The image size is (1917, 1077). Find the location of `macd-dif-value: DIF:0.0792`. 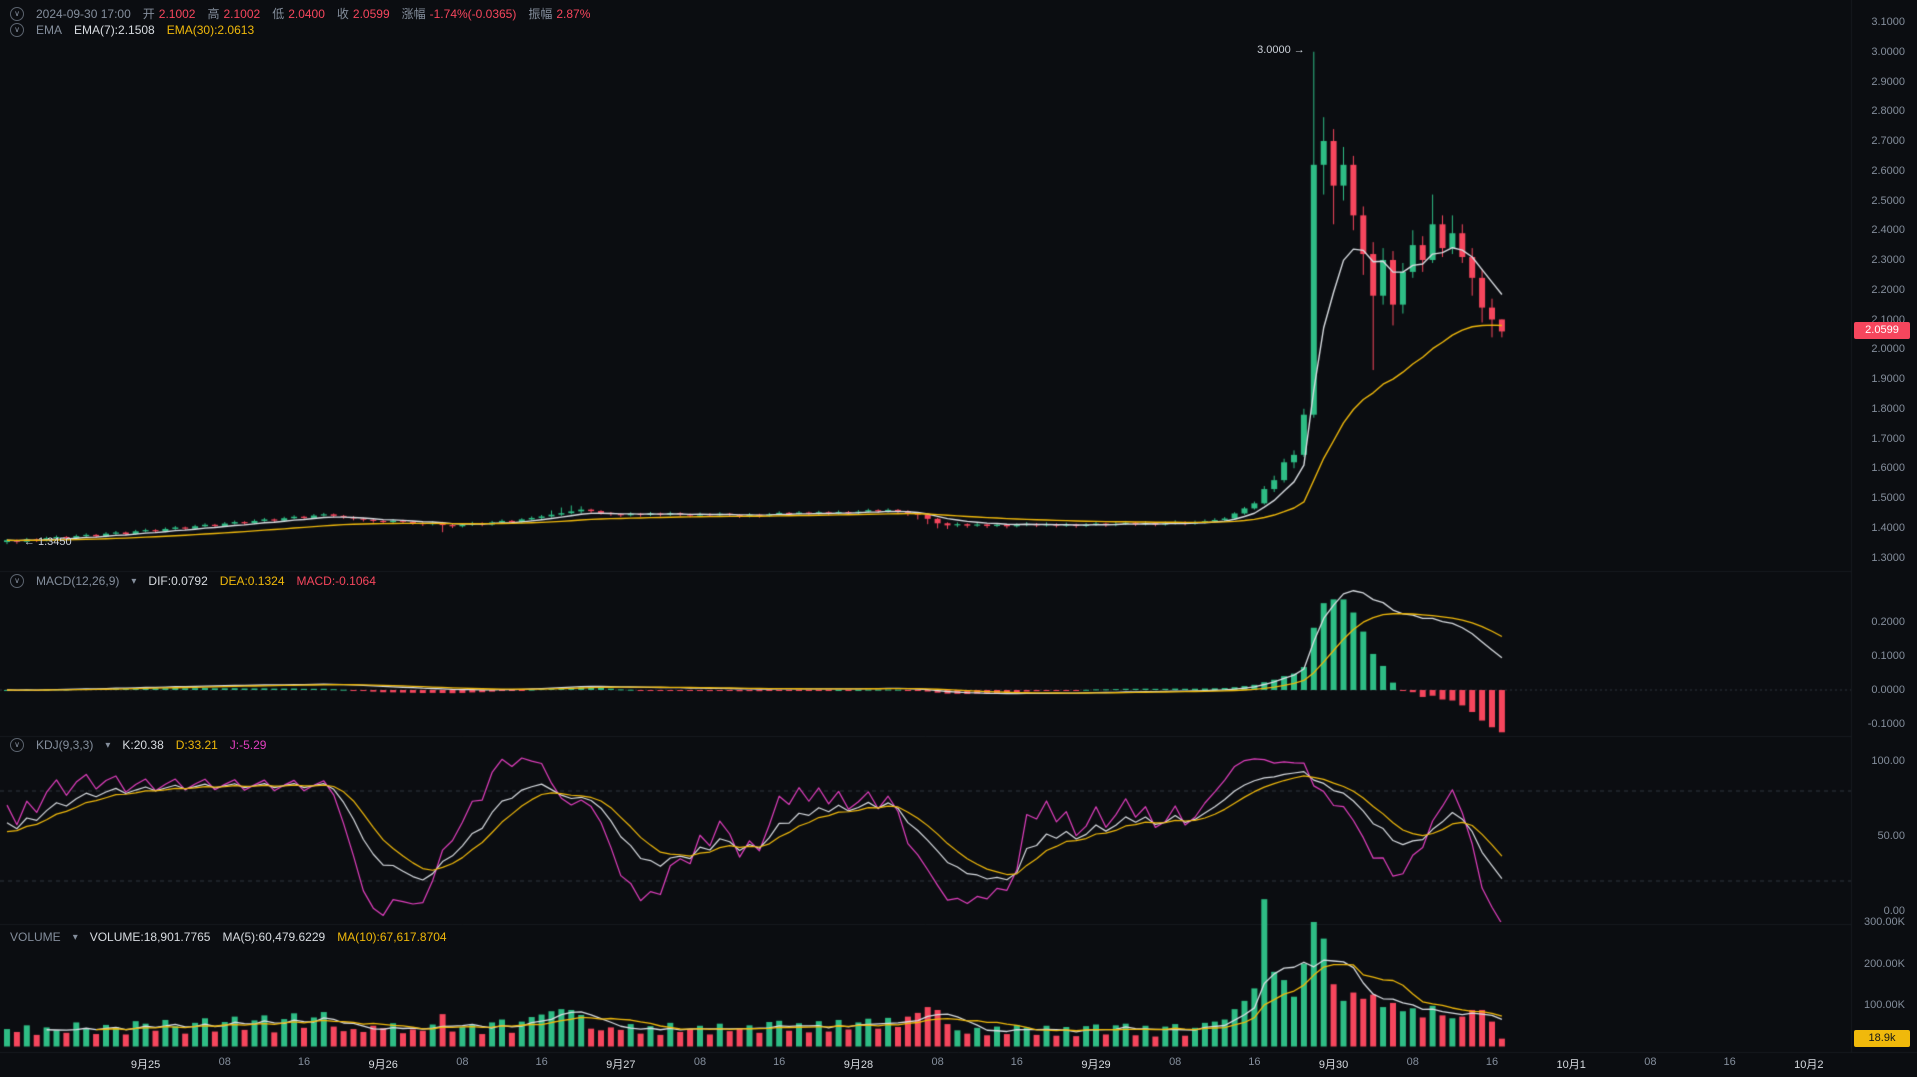

macd-dif-value: DIF:0.0792 is located at coordinates (178, 581).